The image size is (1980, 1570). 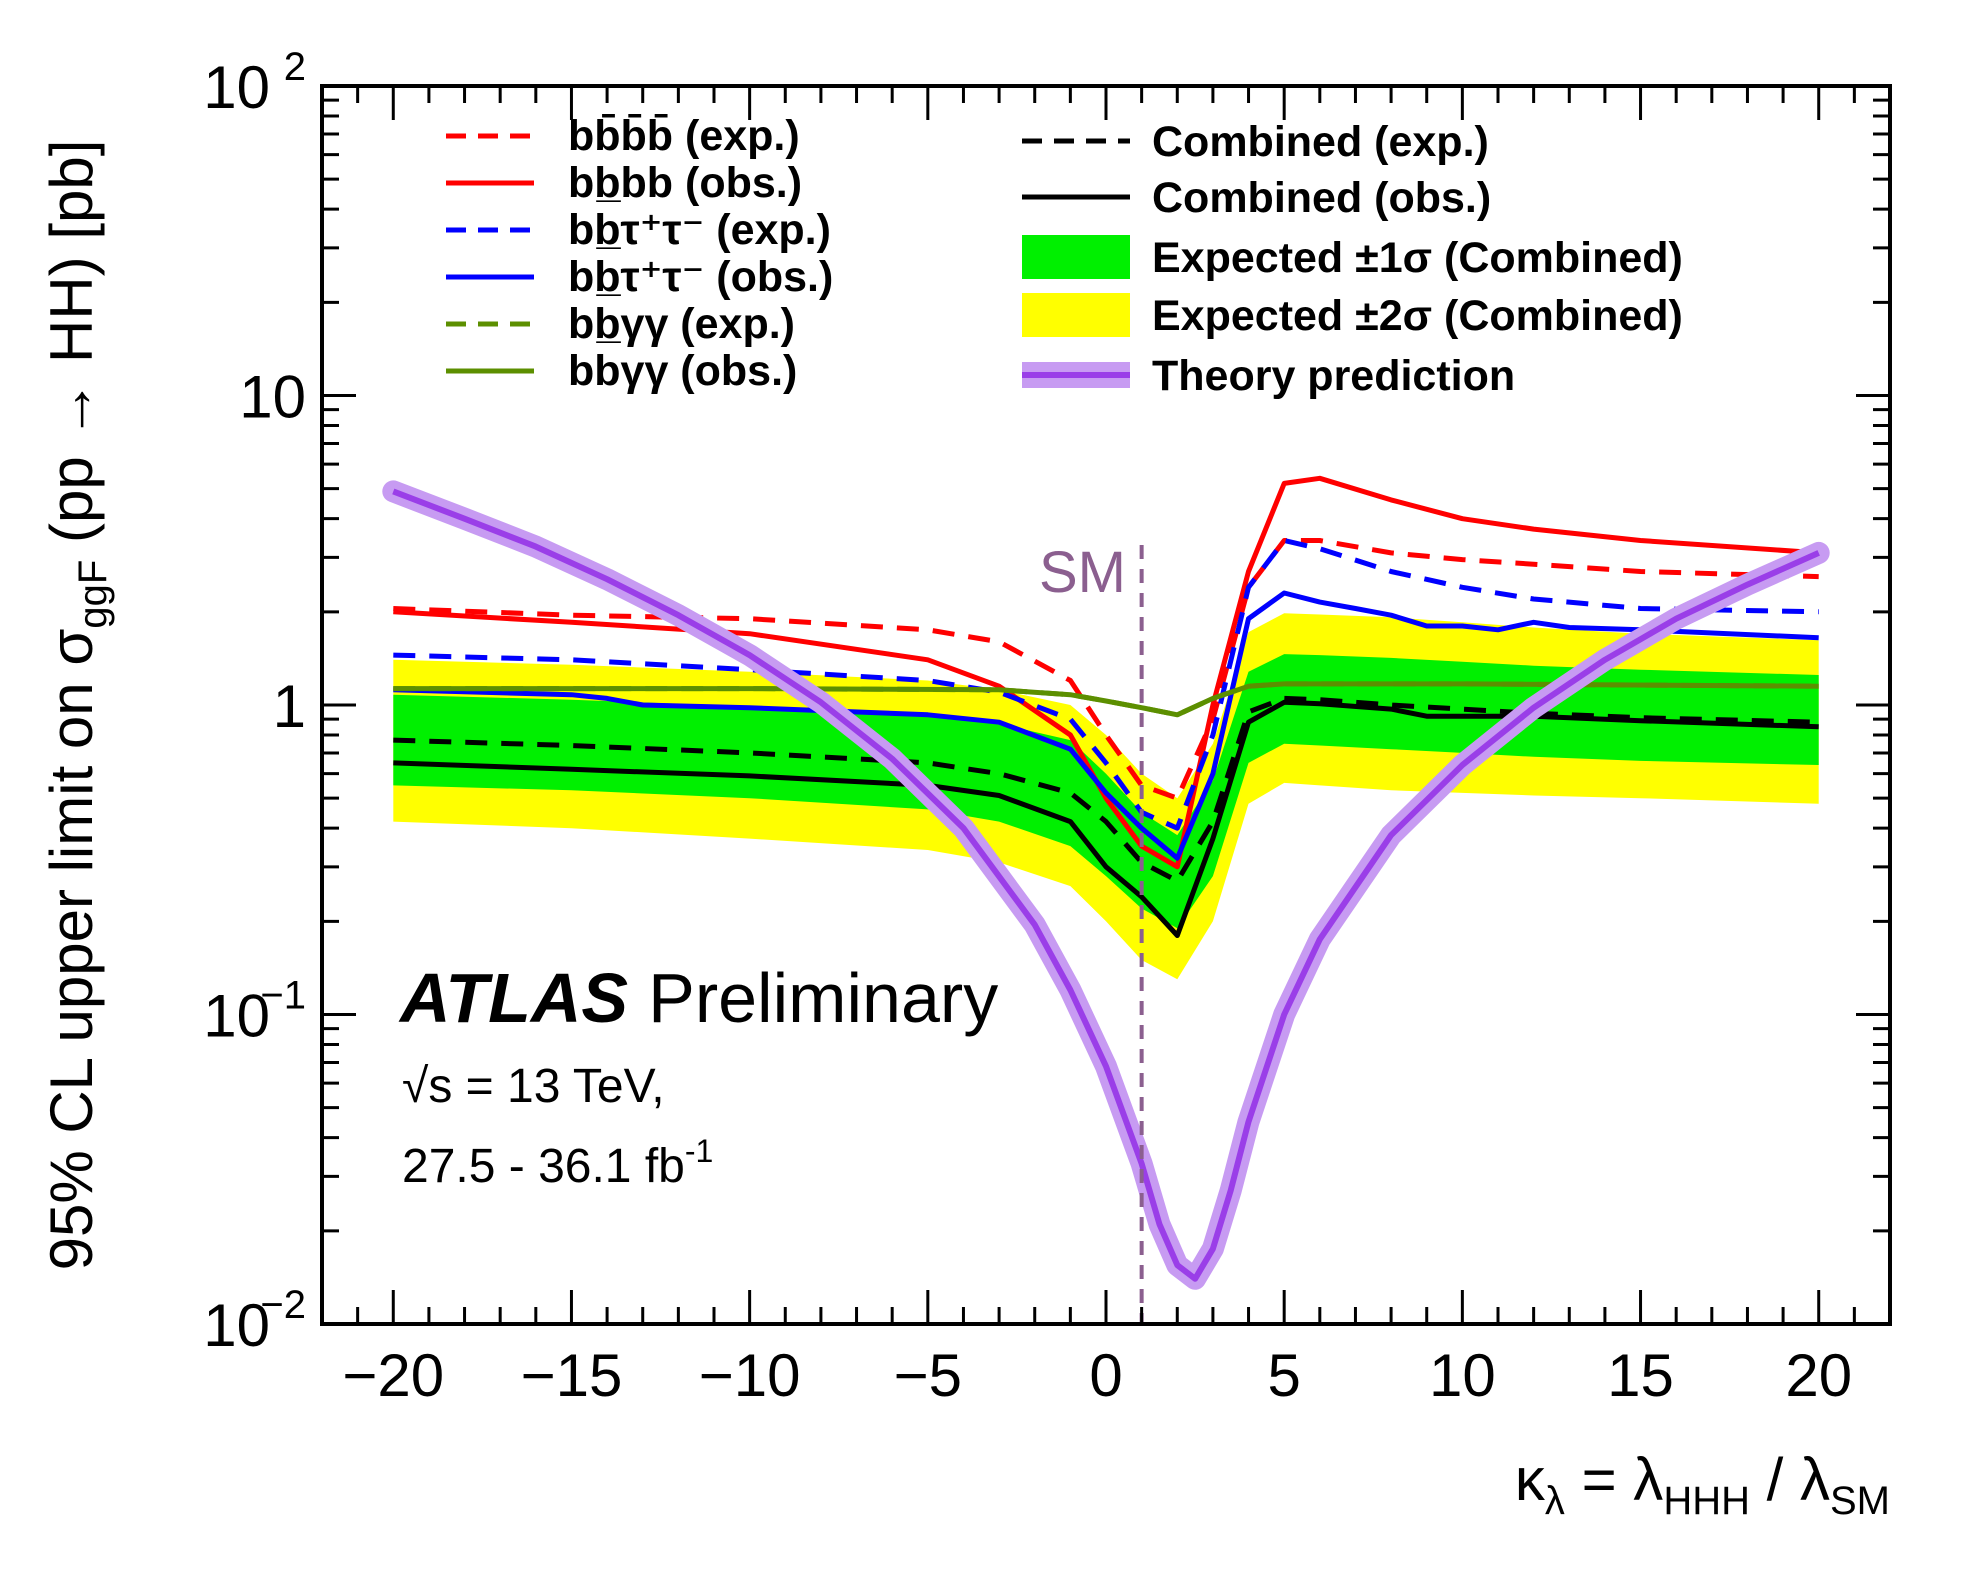 I want to click on series-bb-exp-dashed, so click(x=1106, y=684).